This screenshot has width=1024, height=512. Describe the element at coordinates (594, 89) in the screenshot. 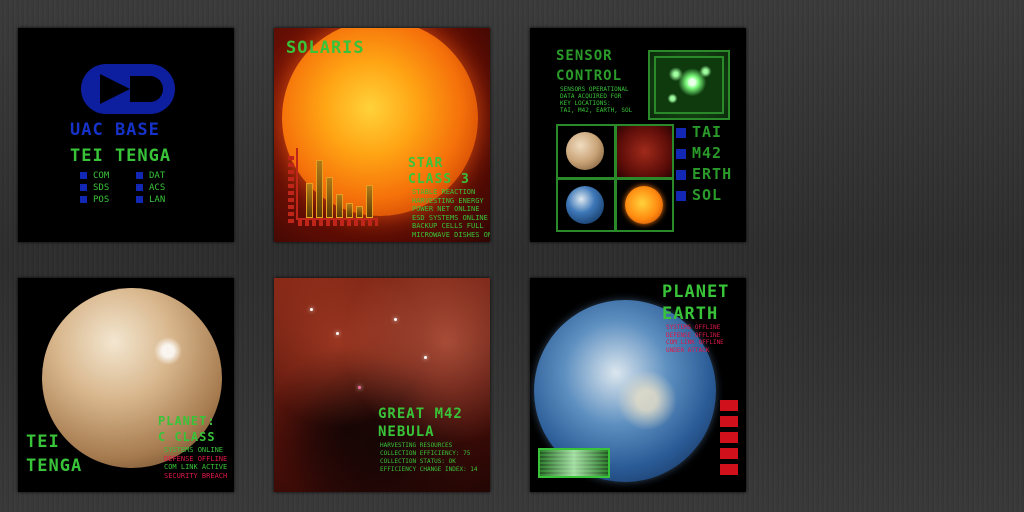

I see `info-line: SENSORS OPERATIONAL` at that location.